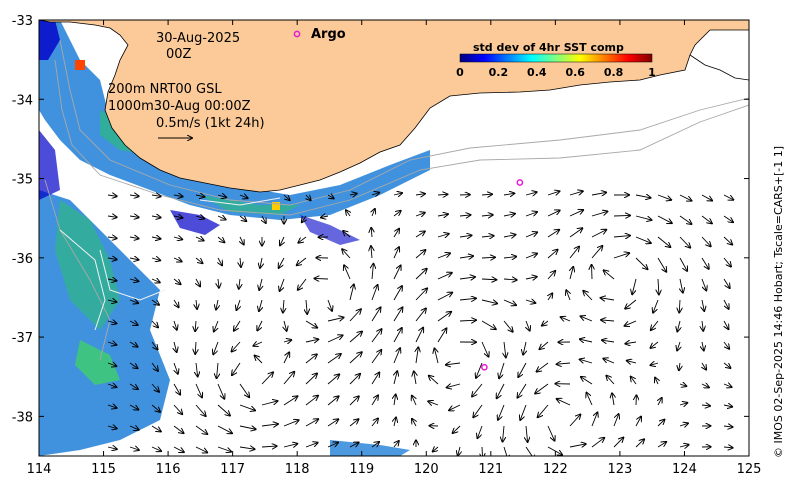 The width and height of the screenshot is (791, 492). Describe the element at coordinates (555, 469) in the screenshot. I see `x-tick-label: 122` at that location.